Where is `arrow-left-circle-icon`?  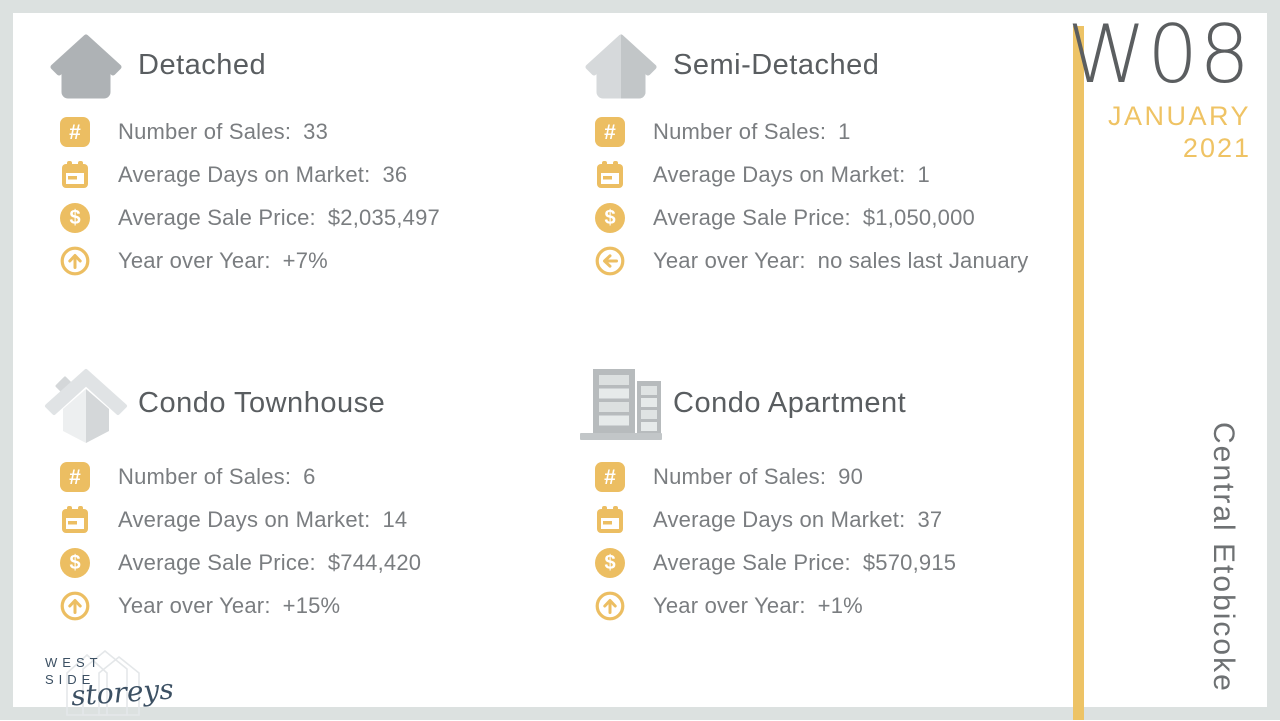
arrow-left-circle-icon is located at coordinates (610, 261).